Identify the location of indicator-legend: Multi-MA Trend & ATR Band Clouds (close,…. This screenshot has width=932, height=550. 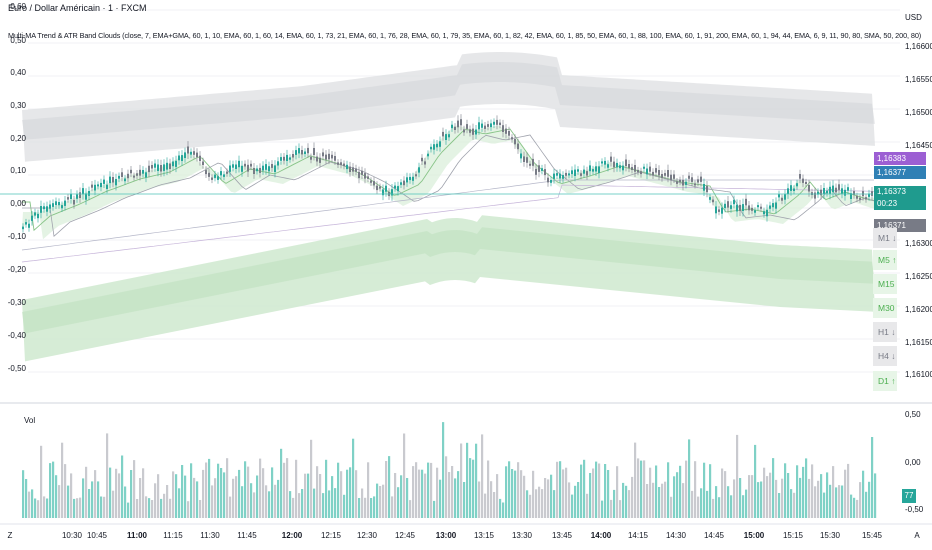
(465, 35).